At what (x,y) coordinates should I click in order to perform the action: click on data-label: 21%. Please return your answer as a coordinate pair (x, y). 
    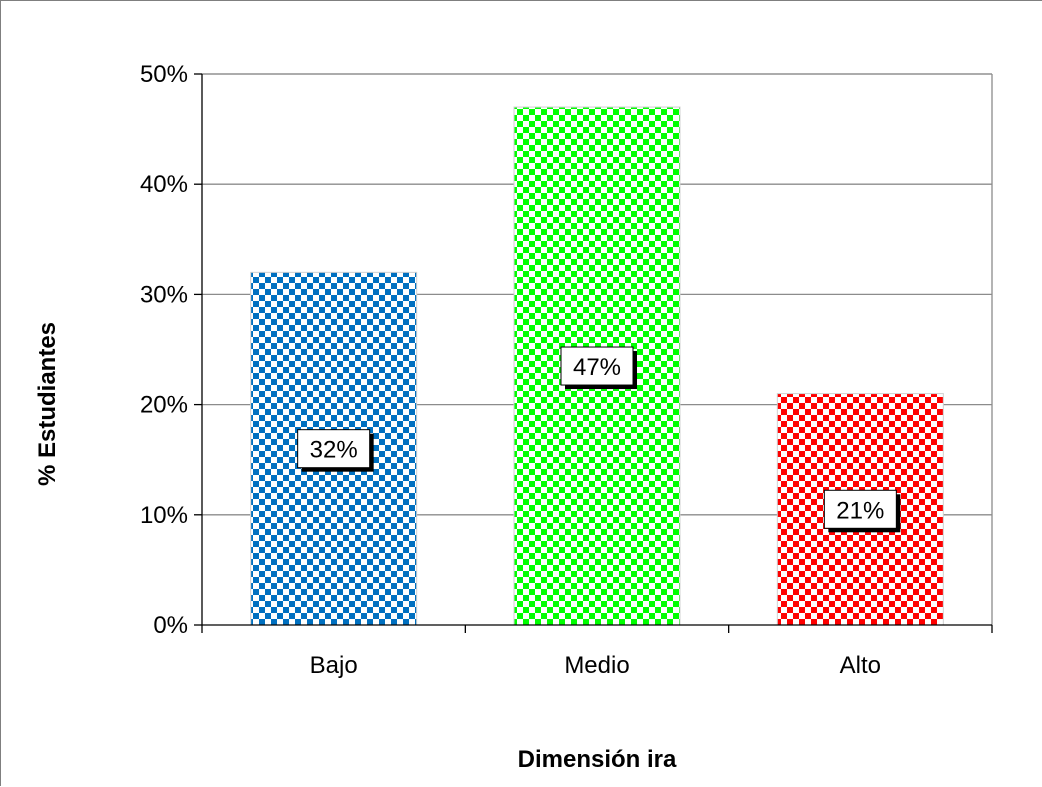
    Looking at the image, I should click on (860, 510).